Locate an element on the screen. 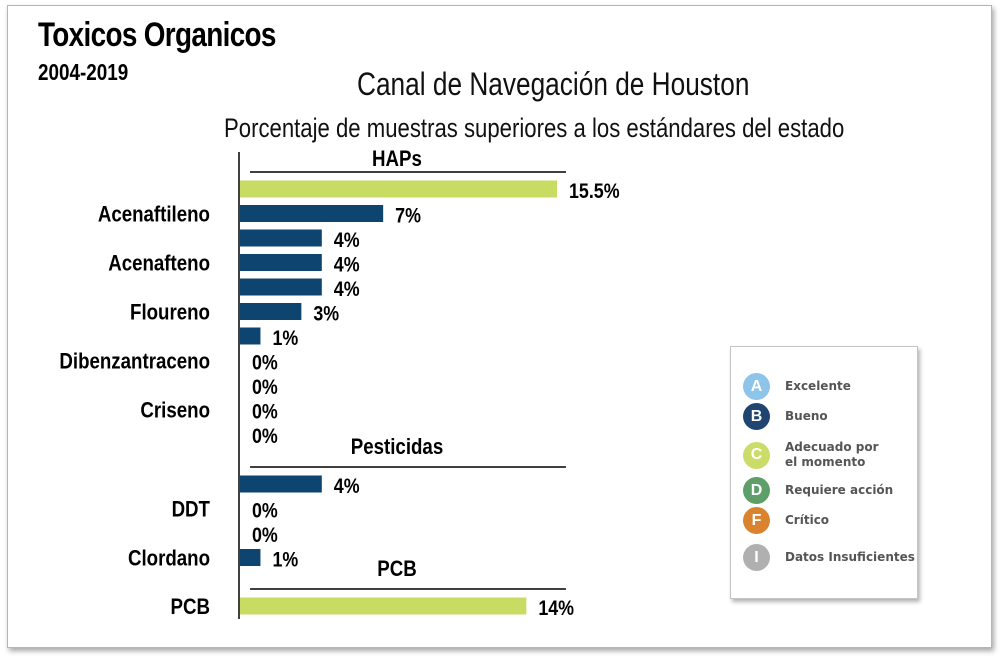  group-header: PCB is located at coordinates (396, 570).